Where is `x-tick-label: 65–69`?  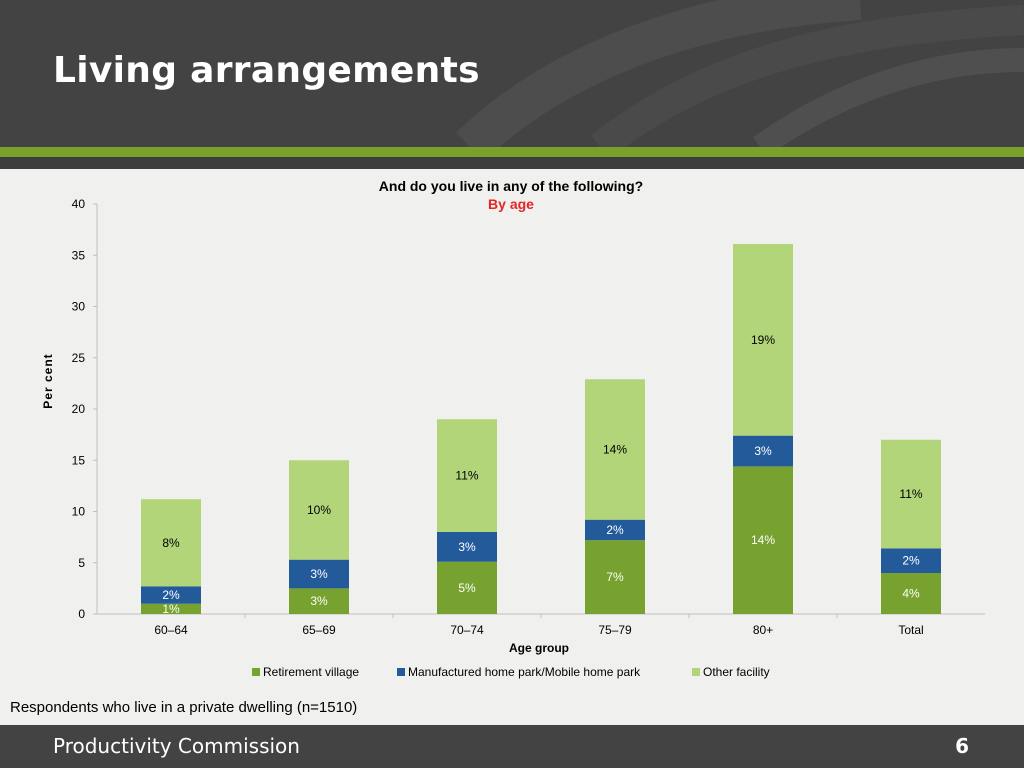
x-tick-label: 65–69 is located at coordinates (319, 630).